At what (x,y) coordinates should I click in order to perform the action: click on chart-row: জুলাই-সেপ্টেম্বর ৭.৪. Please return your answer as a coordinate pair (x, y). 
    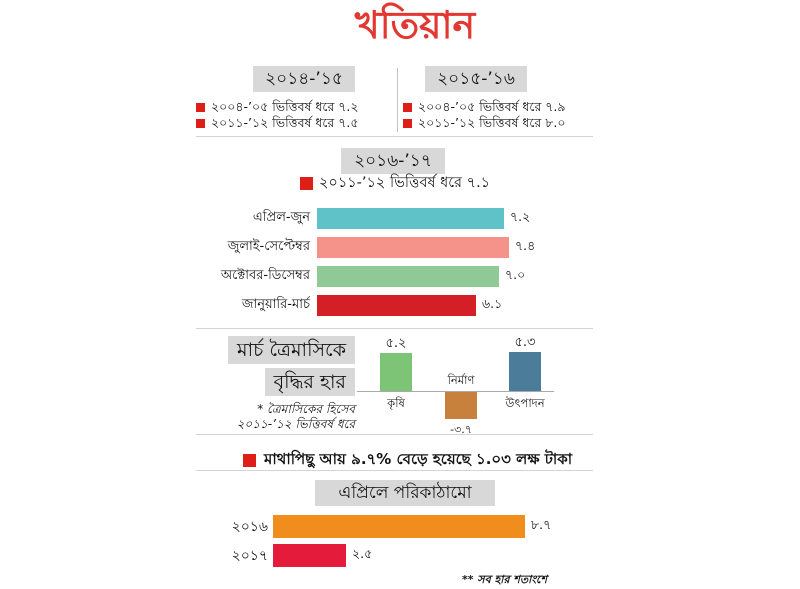
    Looking at the image, I should click on (365, 247).